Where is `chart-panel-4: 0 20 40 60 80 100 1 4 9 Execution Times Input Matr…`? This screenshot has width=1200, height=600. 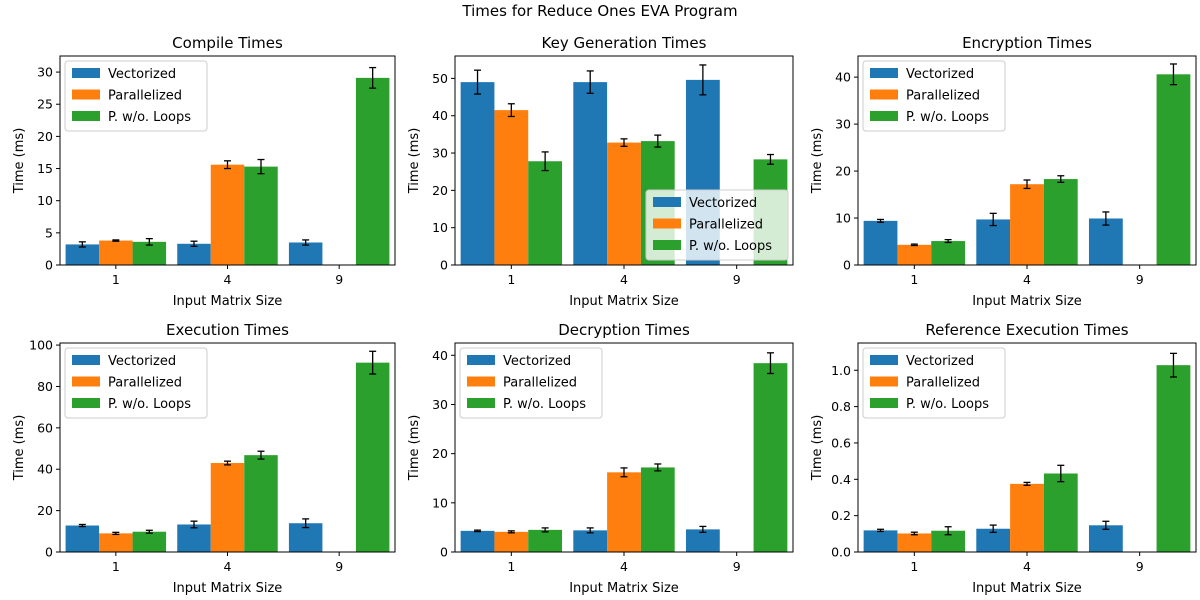
chart-panel-4: 0 20 40 60 80 100 1 4 9 Execution Times Input Matr… is located at coordinates (204, 458).